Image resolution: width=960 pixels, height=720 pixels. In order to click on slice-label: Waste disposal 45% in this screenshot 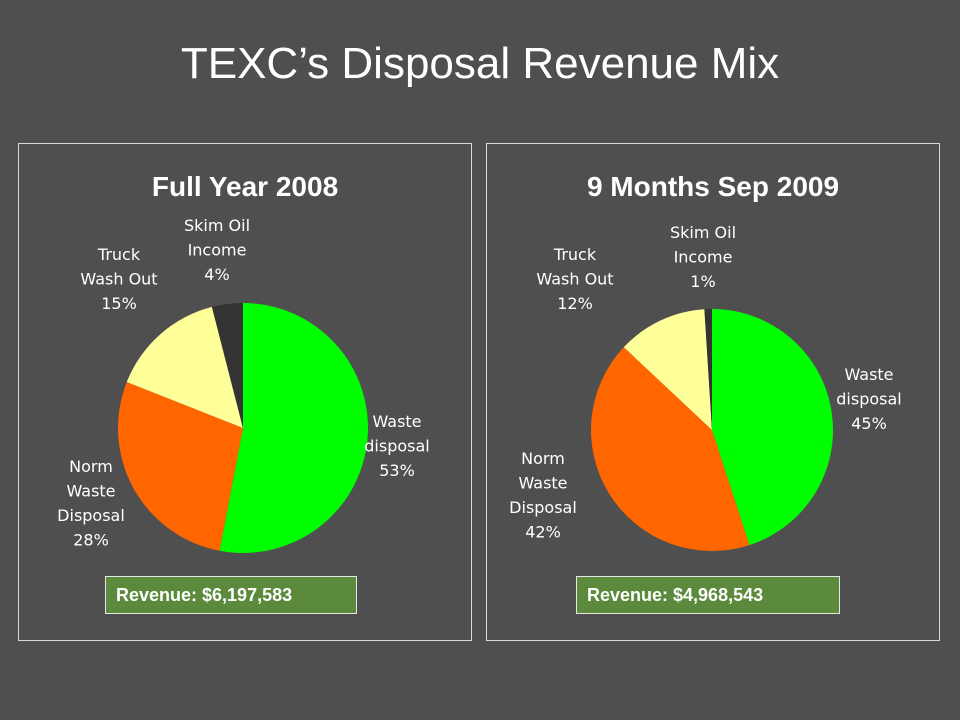, I will do `click(868, 399)`.